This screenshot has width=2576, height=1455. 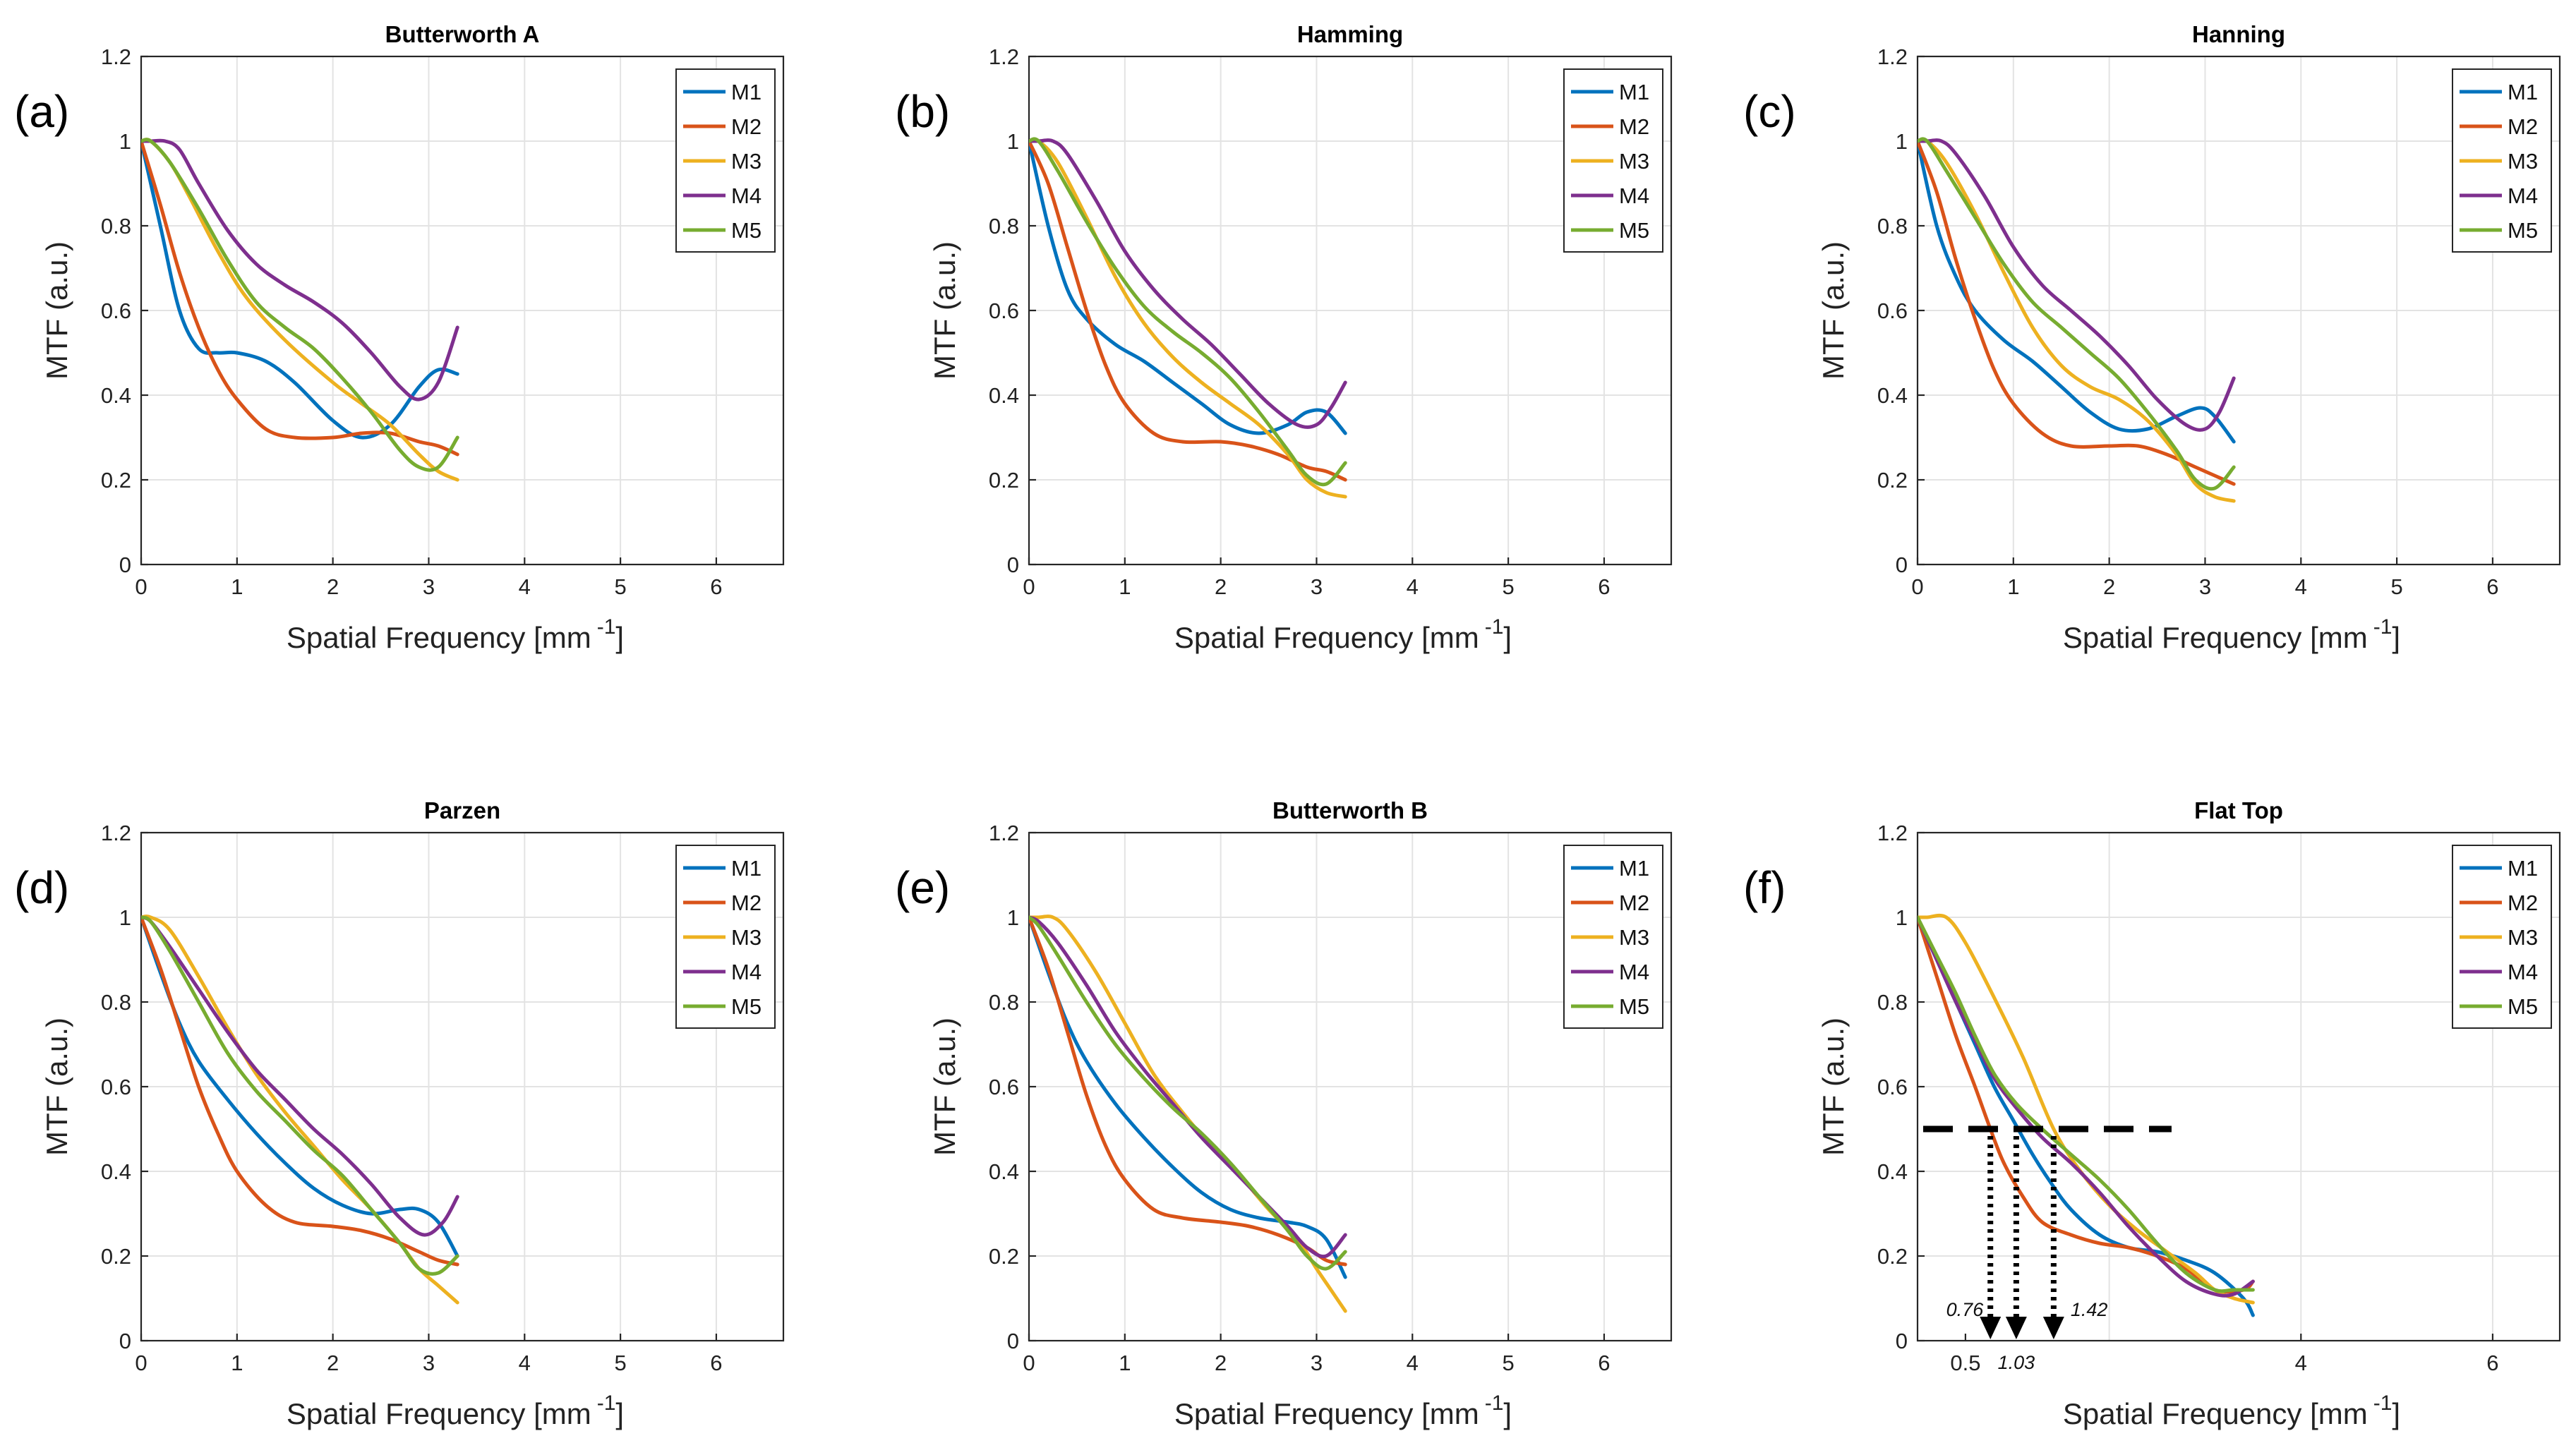 What do you see at coordinates (1188, 283) in the screenshot?
I see `series-line-m4` at bounding box center [1188, 283].